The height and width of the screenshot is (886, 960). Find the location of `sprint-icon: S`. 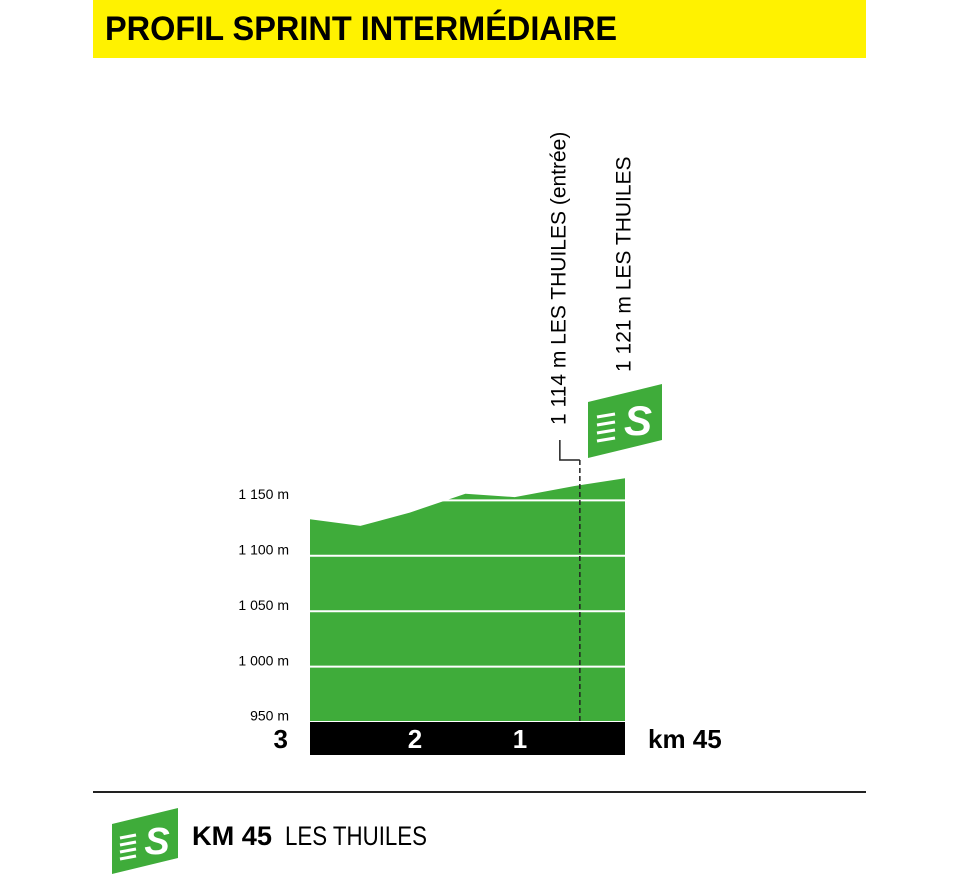

sprint-icon: S is located at coordinates (625, 421).